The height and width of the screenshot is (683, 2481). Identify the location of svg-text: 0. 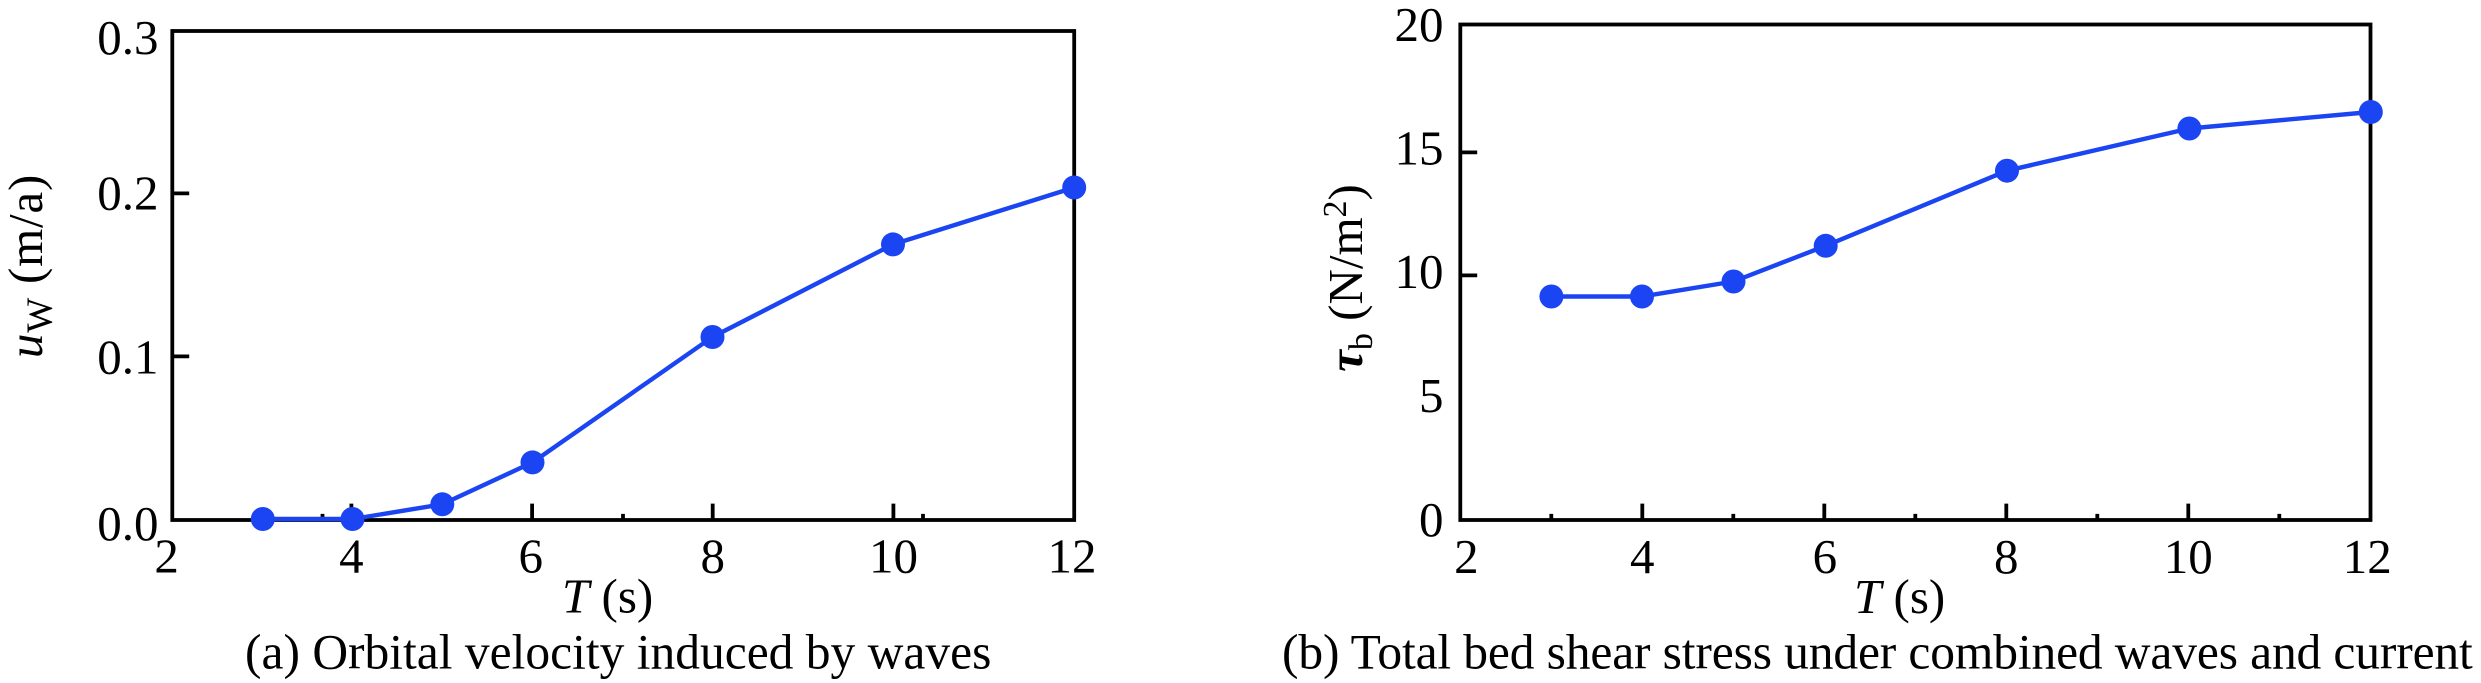
(1431, 519).